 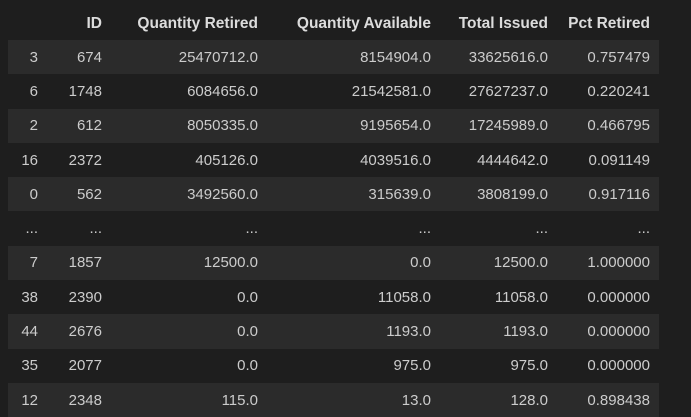 I want to click on quantity-retired-cell: 8050335.0, so click(x=222, y=126).